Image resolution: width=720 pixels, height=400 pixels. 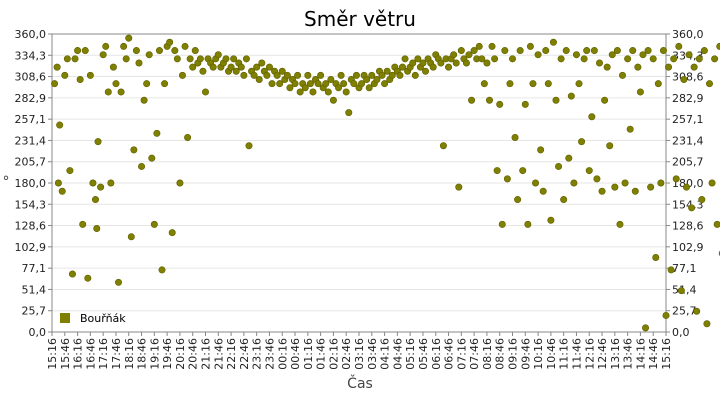 What do you see at coordinates (688, 140) in the screenshot?
I see `y-tick-label: 231,4` at bounding box center [688, 140].